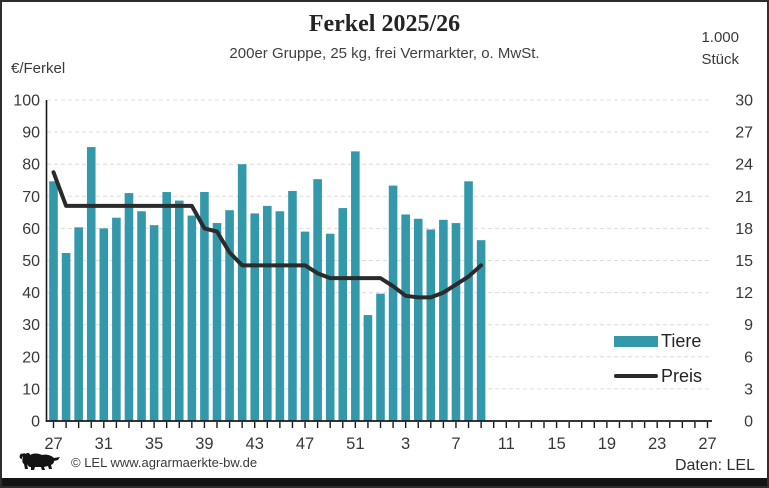  What do you see at coordinates (455, 444) in the screenshot?
I see `x-axis-tick-label: 7` at bounding box center [455, 444].